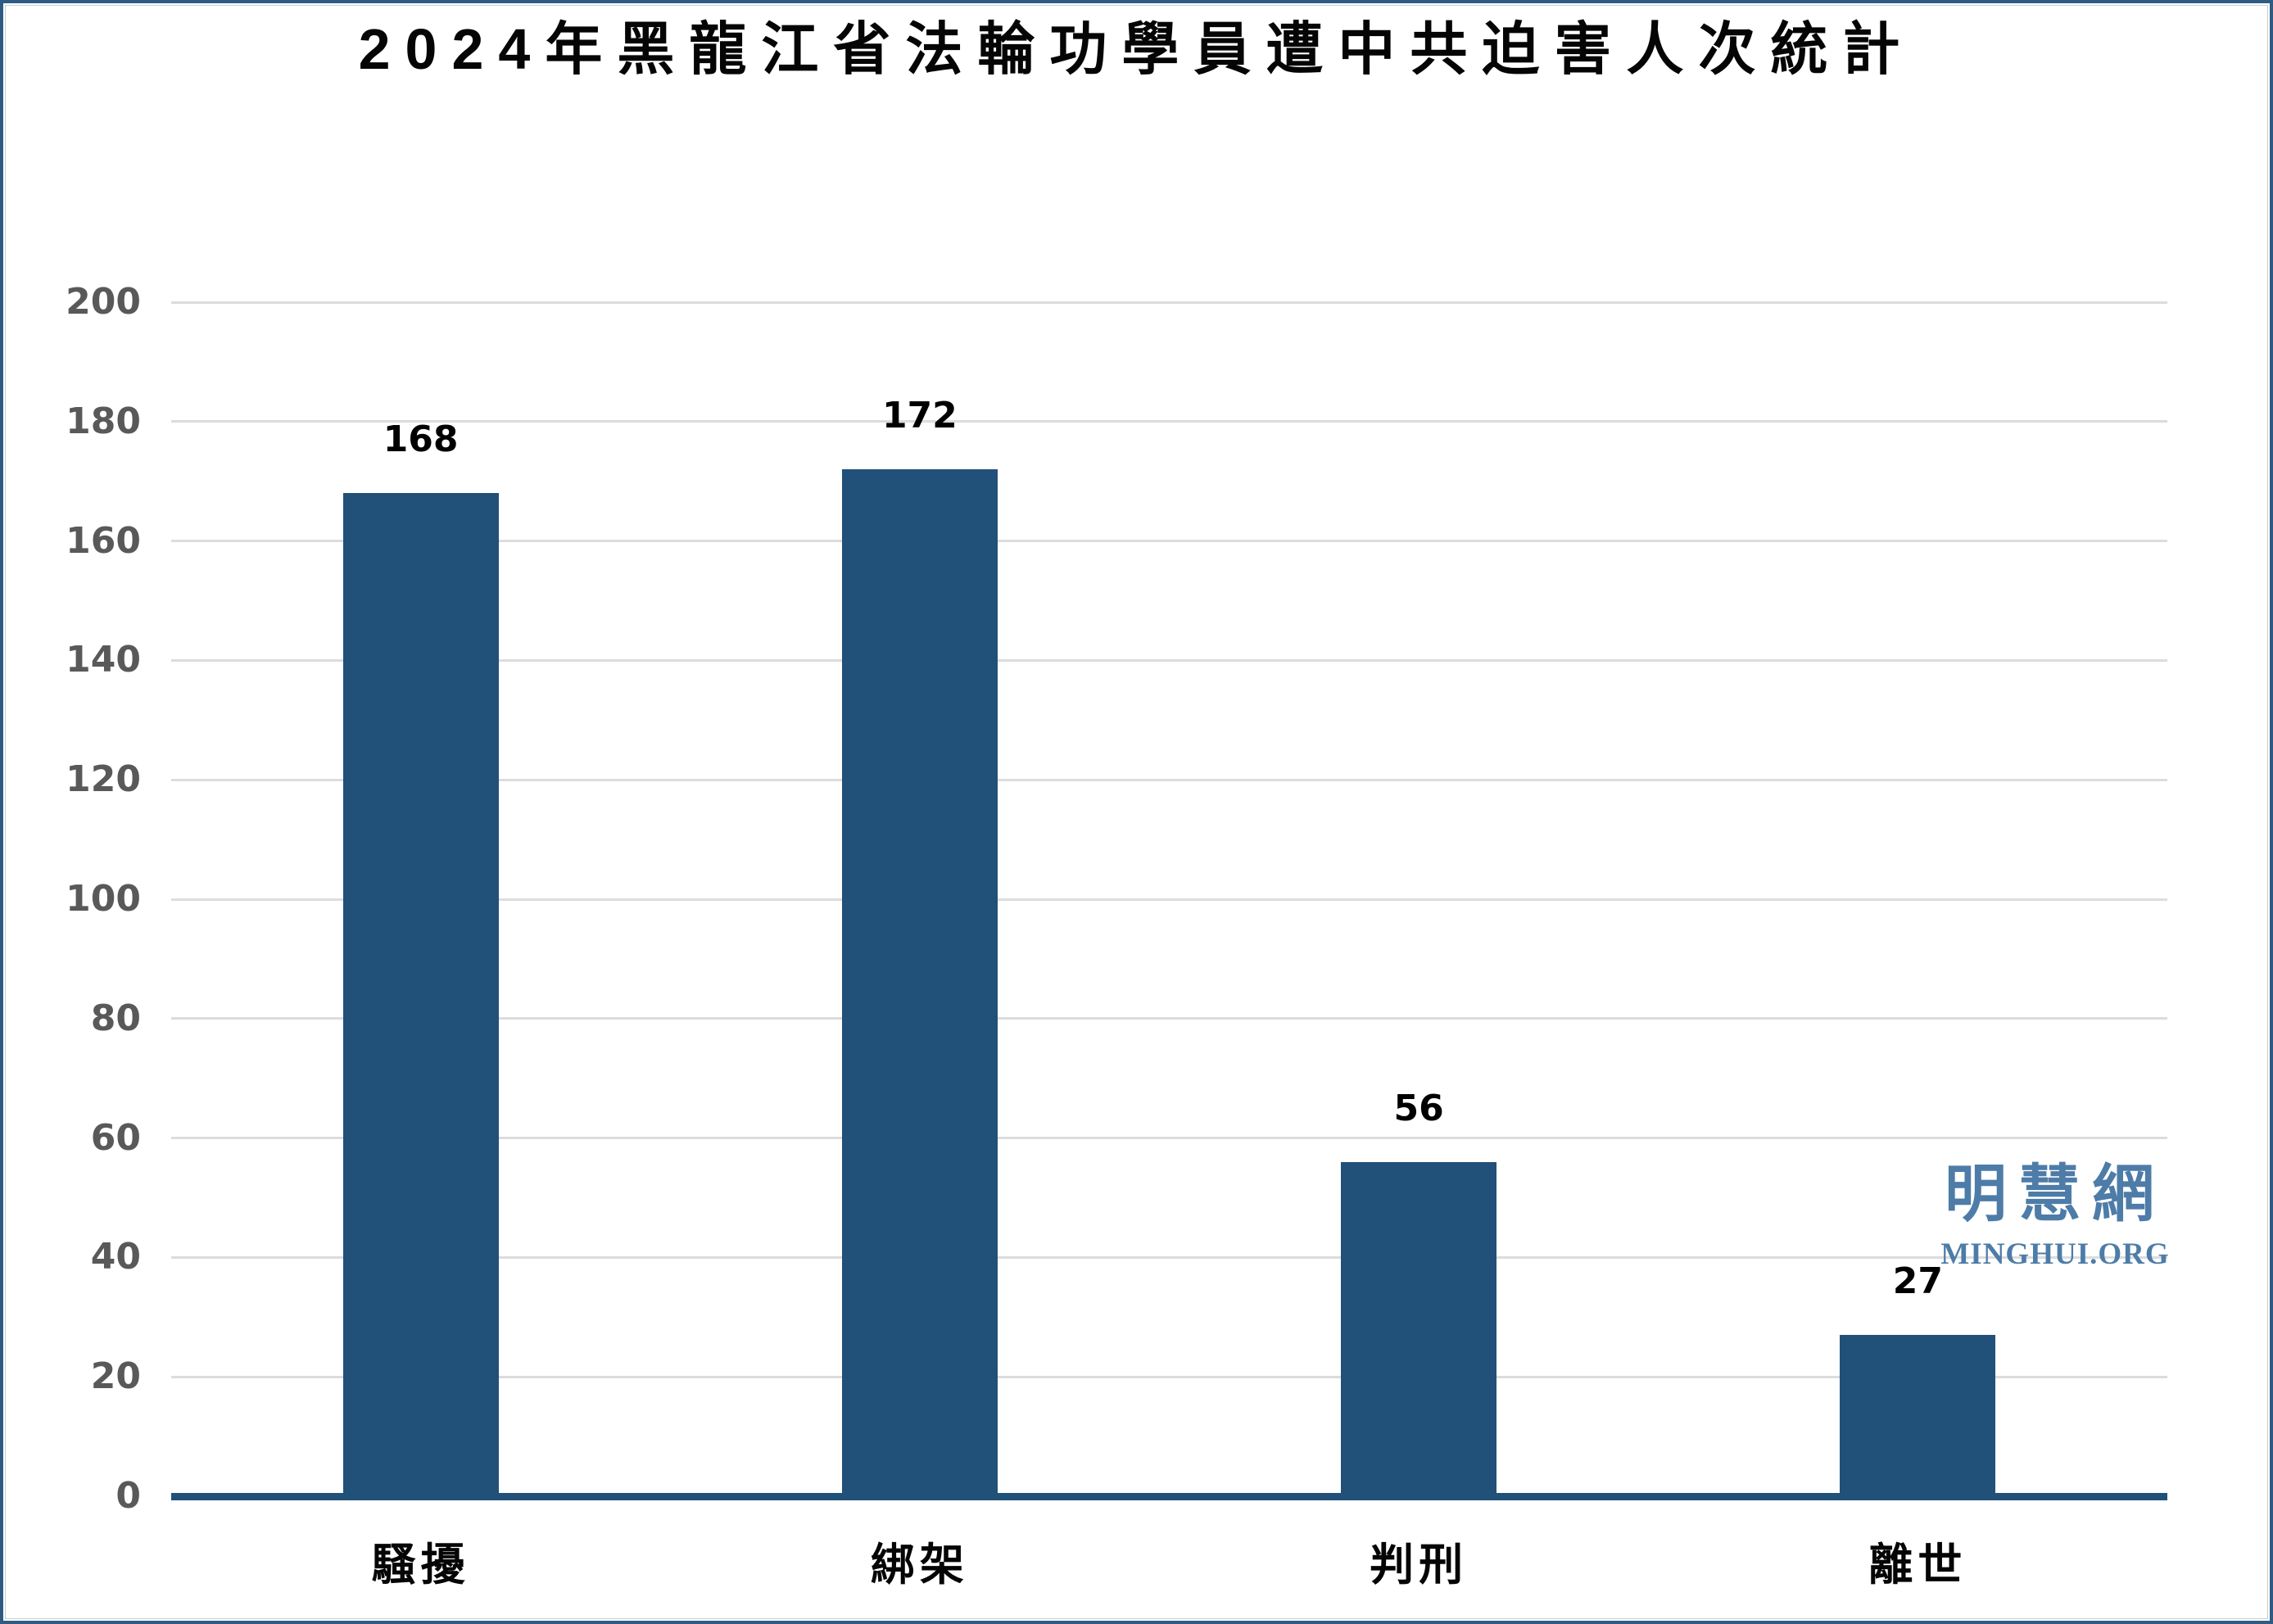  What do you see at coordinates (2055, 1254) in the screenshot?
I see `minghui-url-text: MINGHUI.ORG` at bounding box center [2055, 1254].